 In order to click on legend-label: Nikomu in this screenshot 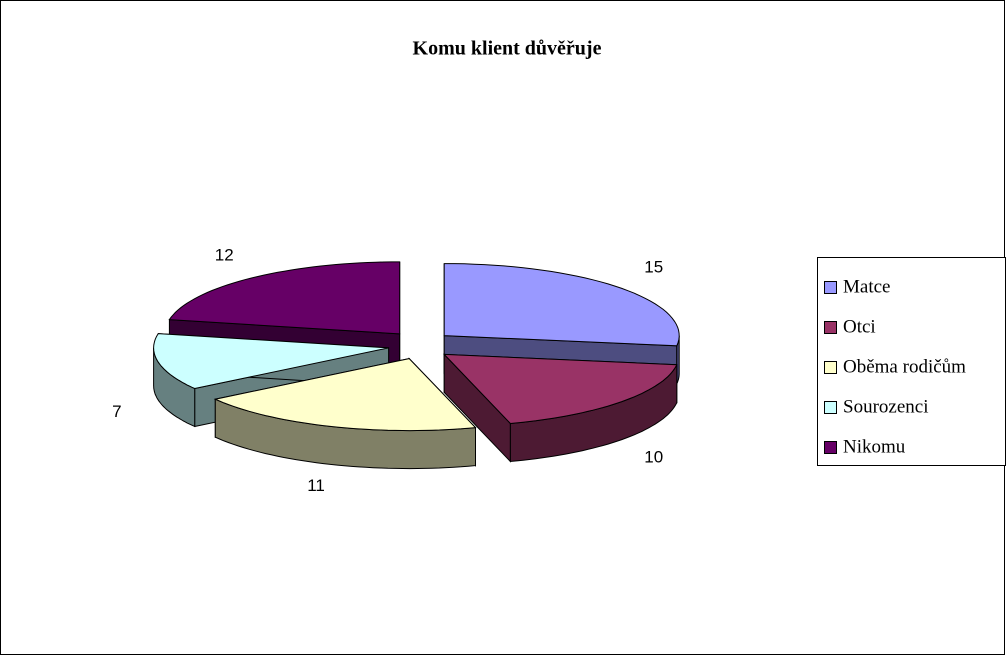, I will do `click(874, 446)`.